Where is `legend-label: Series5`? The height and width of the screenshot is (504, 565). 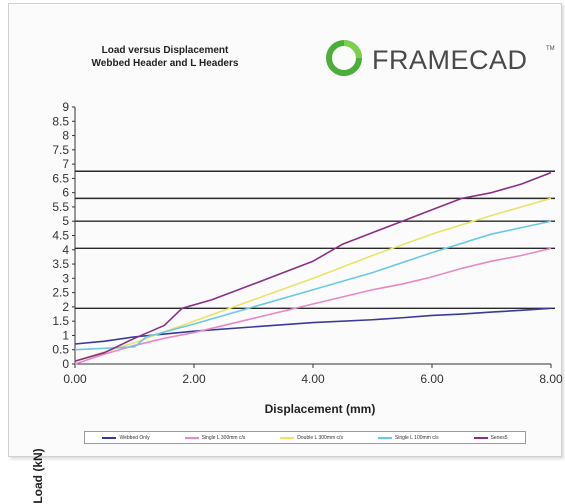 legend-label: Series5 is located at coordinates (499, 437).